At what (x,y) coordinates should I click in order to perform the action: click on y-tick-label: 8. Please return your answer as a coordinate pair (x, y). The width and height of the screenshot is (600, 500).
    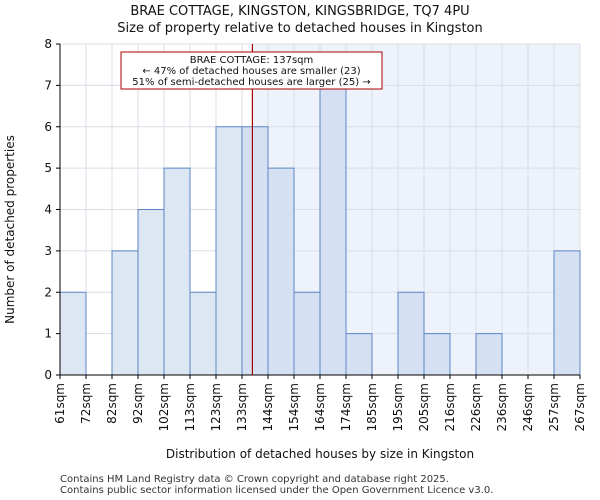
    Looking at the image, I should click on (48, 44).